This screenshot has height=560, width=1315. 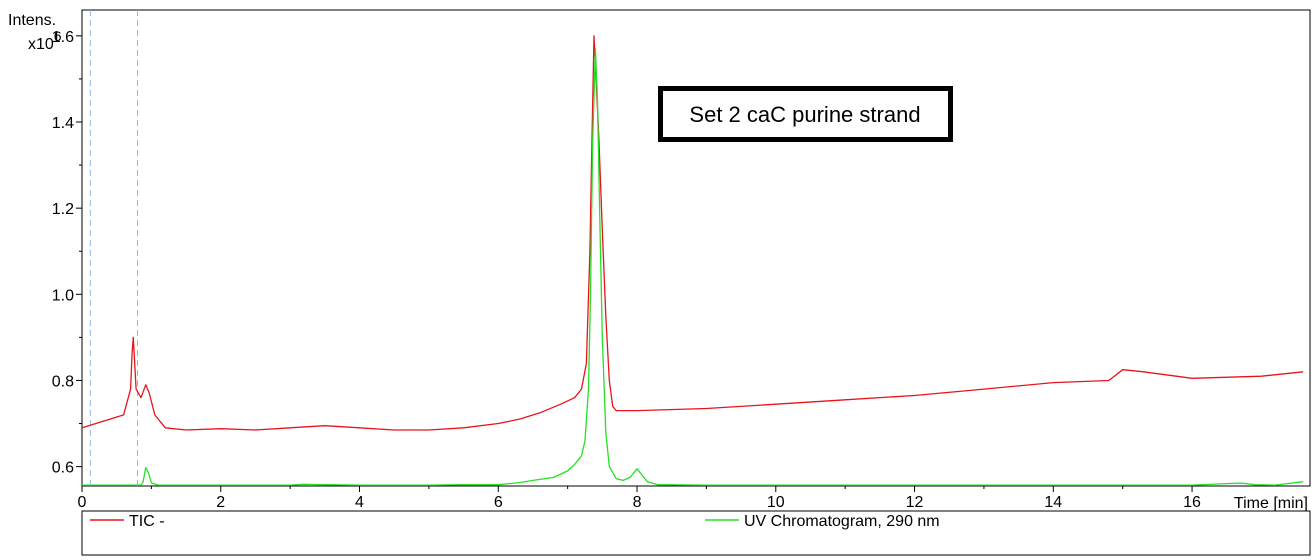 I want to click on y-axis: Intens. x106 0.6 0.8 1.0 1.2 1.4 1.6, so click(x=45, y=244).